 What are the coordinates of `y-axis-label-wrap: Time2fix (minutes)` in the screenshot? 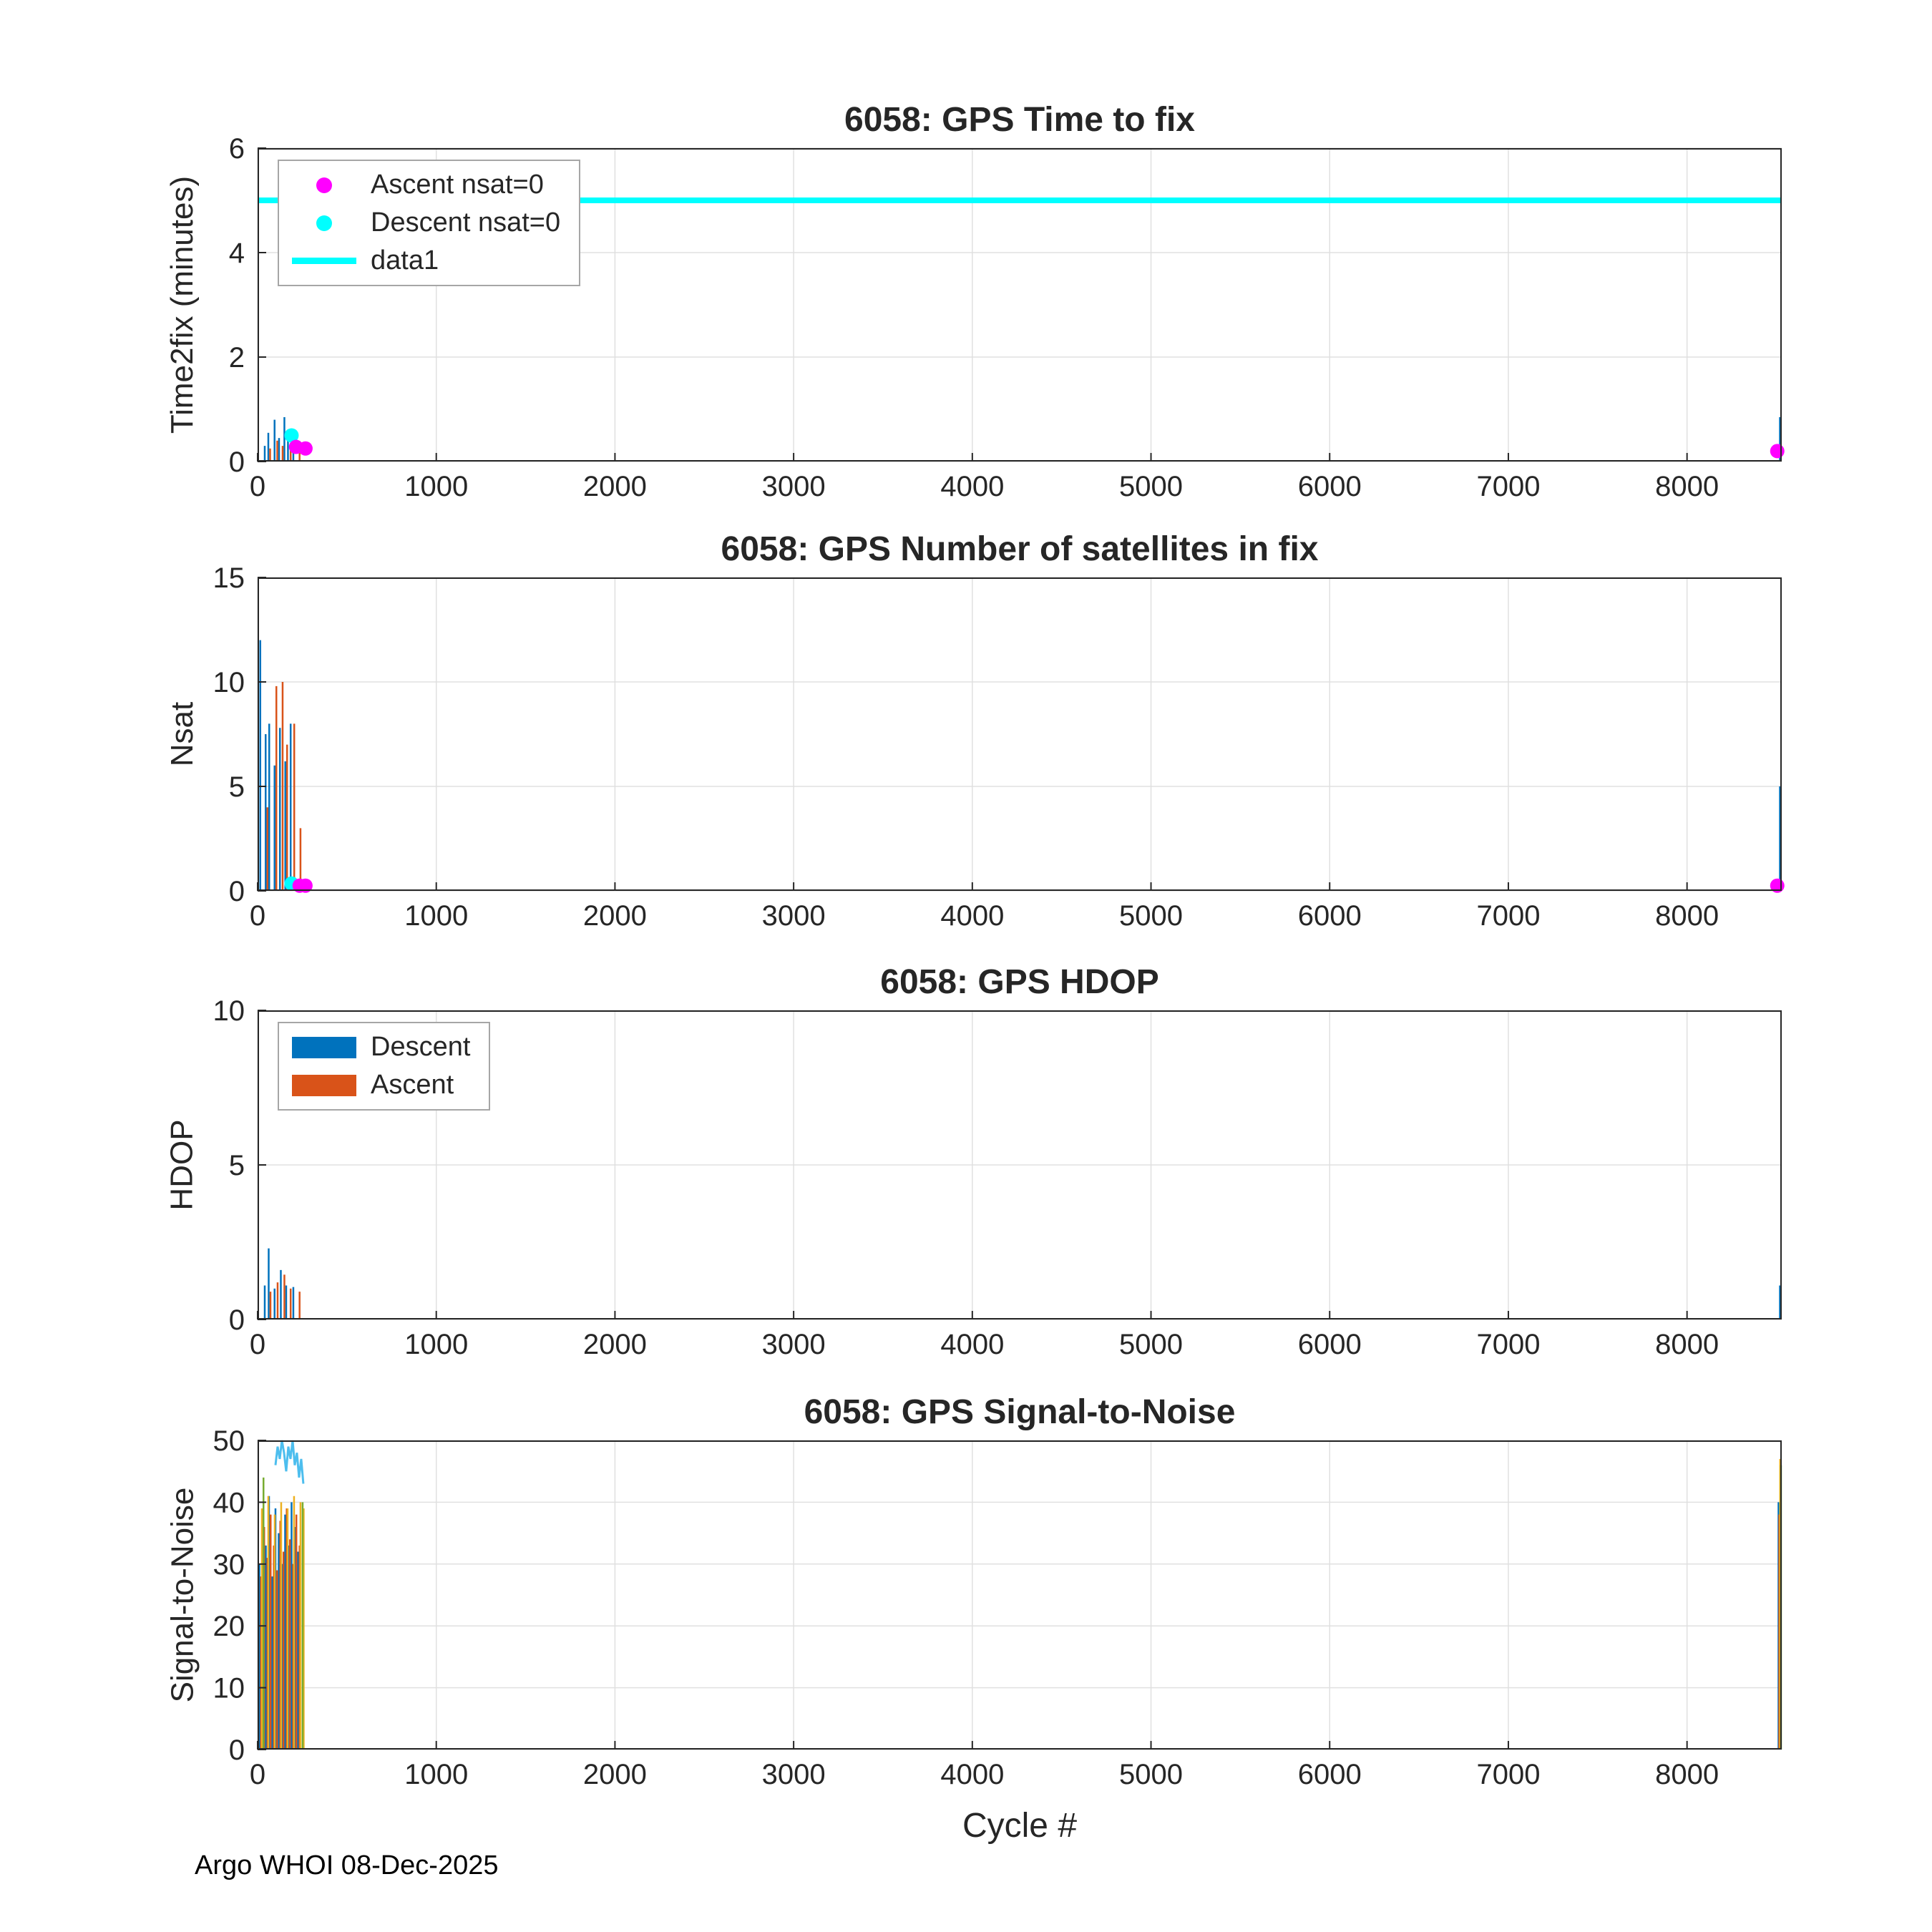 It's located at (182, 305).